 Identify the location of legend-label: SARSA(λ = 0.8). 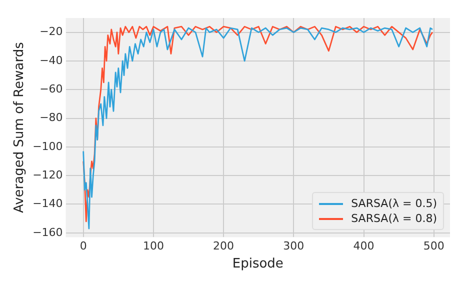
(394, 218).